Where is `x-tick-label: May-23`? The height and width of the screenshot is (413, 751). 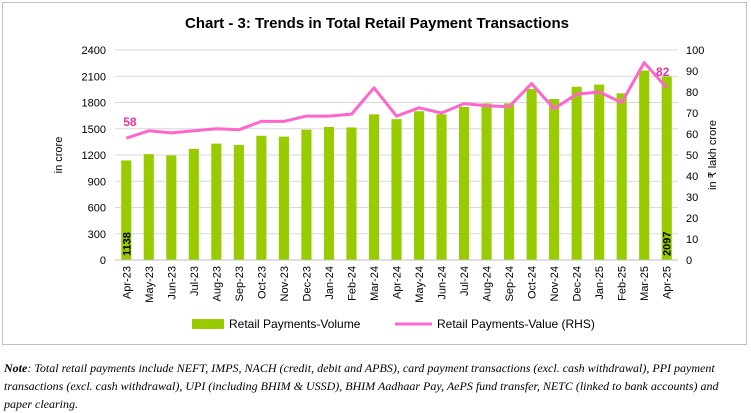 x-tick-label: May-23 is located at coordinates (150, 284).